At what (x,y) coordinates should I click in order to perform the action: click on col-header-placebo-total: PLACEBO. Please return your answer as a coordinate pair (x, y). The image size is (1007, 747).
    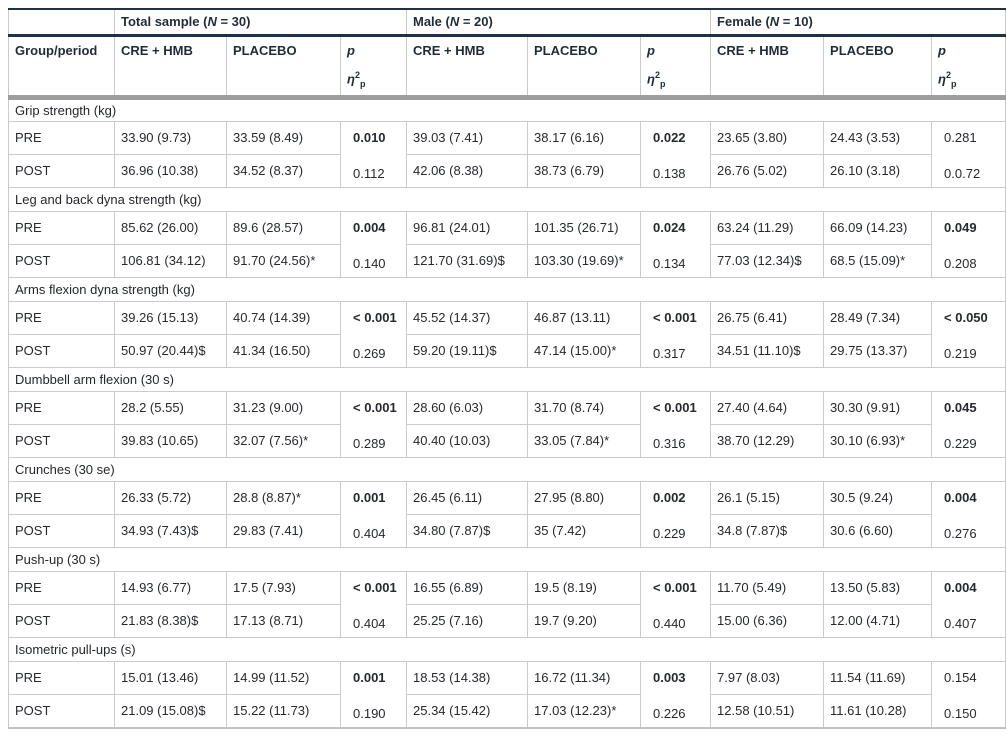
    Looking at the image, I should click on (283, 67).